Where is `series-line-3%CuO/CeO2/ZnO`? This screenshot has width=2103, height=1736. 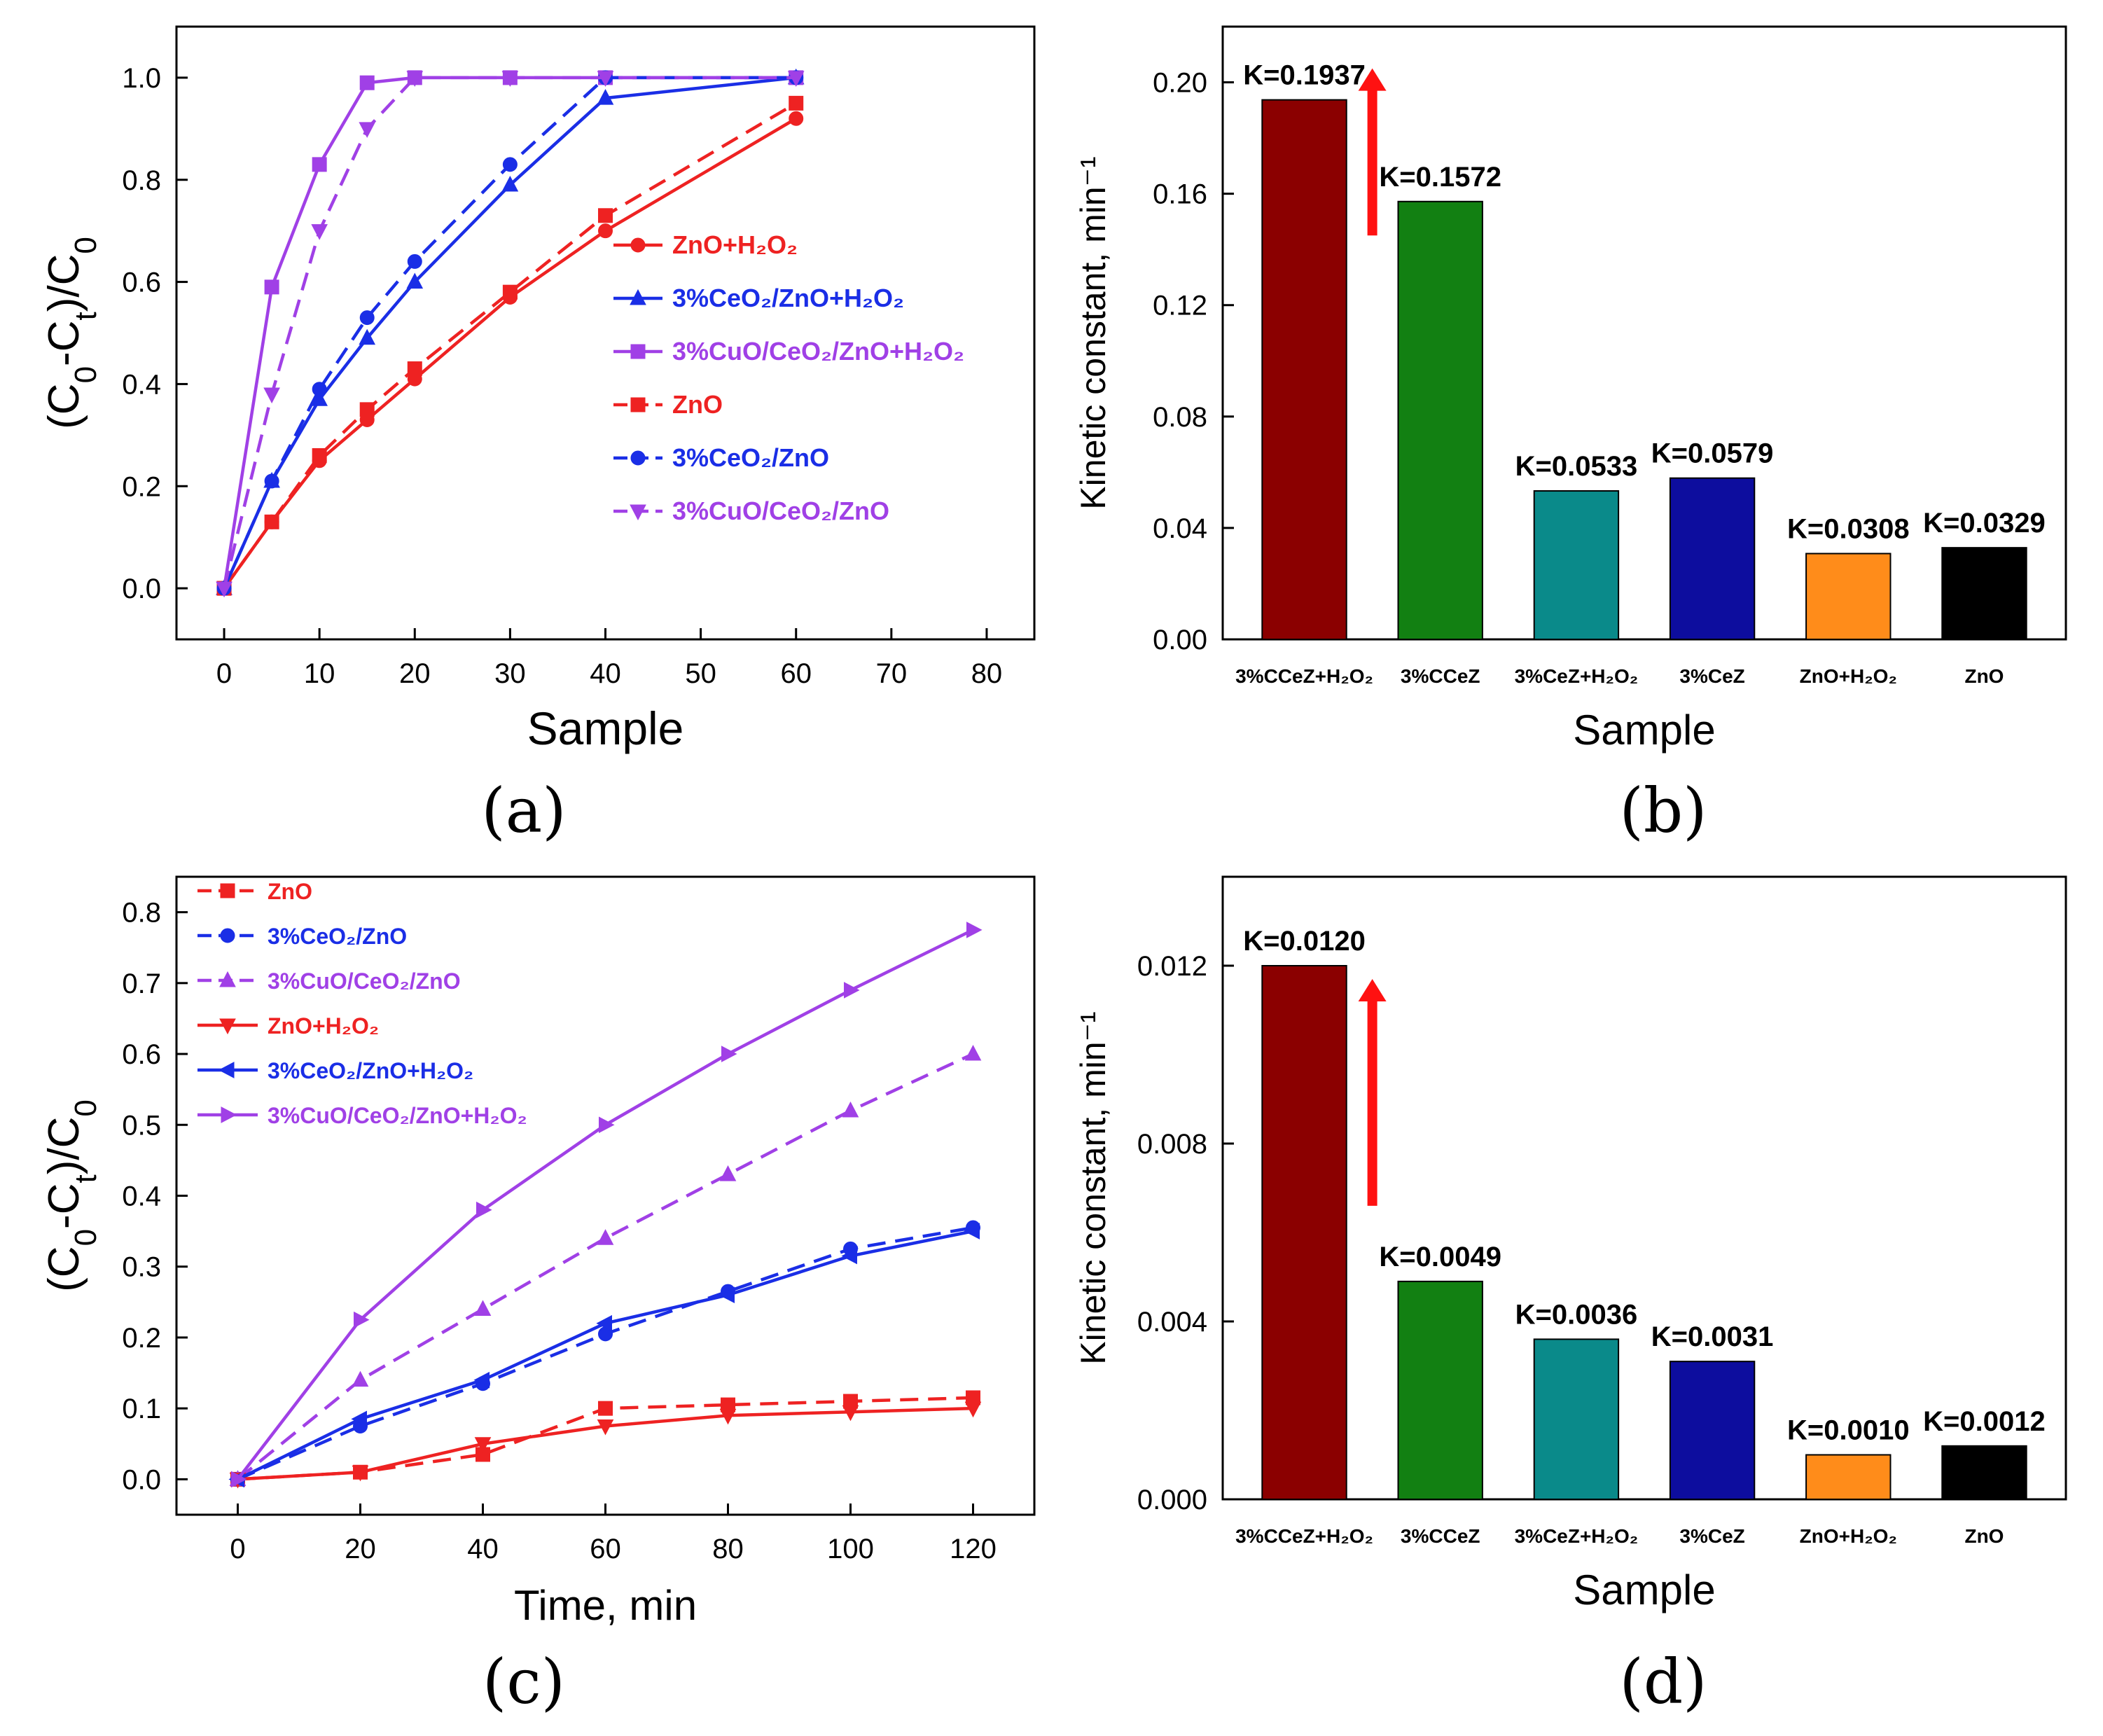 series-line-3%CuO/CeO2/ZnO is located at coordinates (509, 332).